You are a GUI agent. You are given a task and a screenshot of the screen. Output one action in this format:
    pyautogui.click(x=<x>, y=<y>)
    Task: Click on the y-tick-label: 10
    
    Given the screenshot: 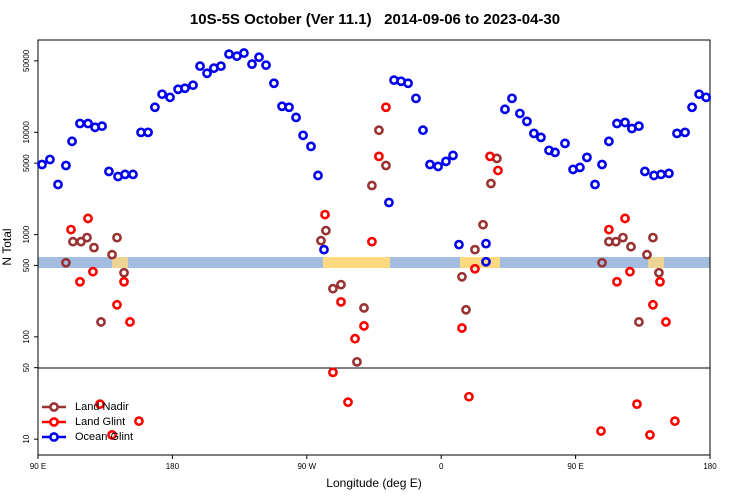 What is the action you would take?
    pyautogui.click(x=26, y=438)
    